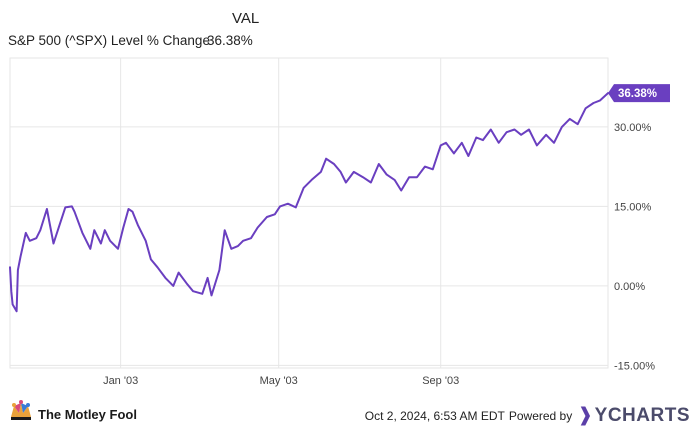 This screenshot has width=700, height=428. Describe the element at coordinates (246, 18) in the screenshot. I see `value-column-header: VAL` at that location.